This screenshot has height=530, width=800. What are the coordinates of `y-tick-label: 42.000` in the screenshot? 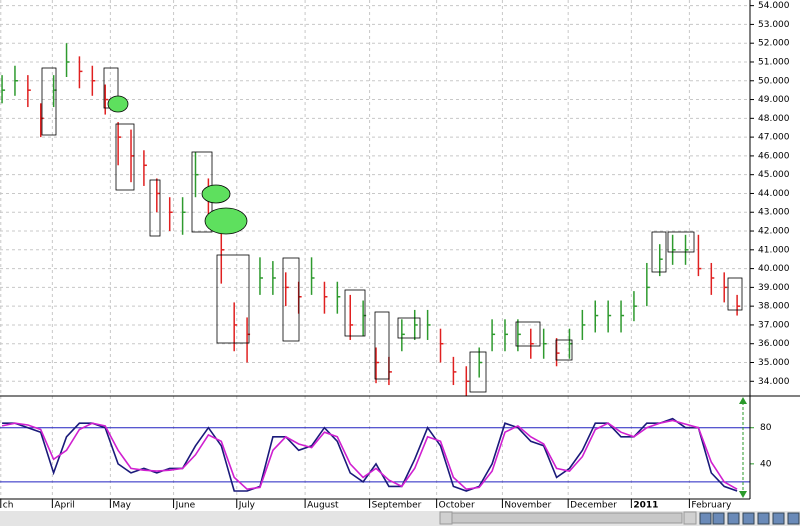 It's located at (774, 232).